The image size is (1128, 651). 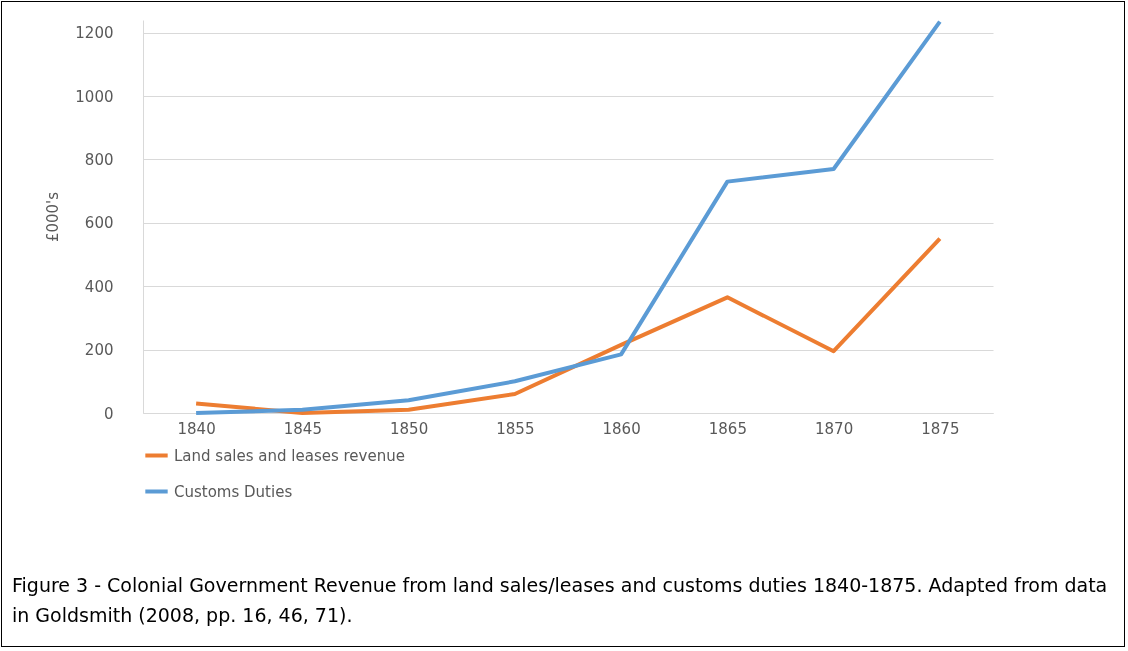 What do you see at coordinates (289, 455) in the screenshot?
I see `legend-label: Land sales and leases revenue` at bounding box center [289, 455].